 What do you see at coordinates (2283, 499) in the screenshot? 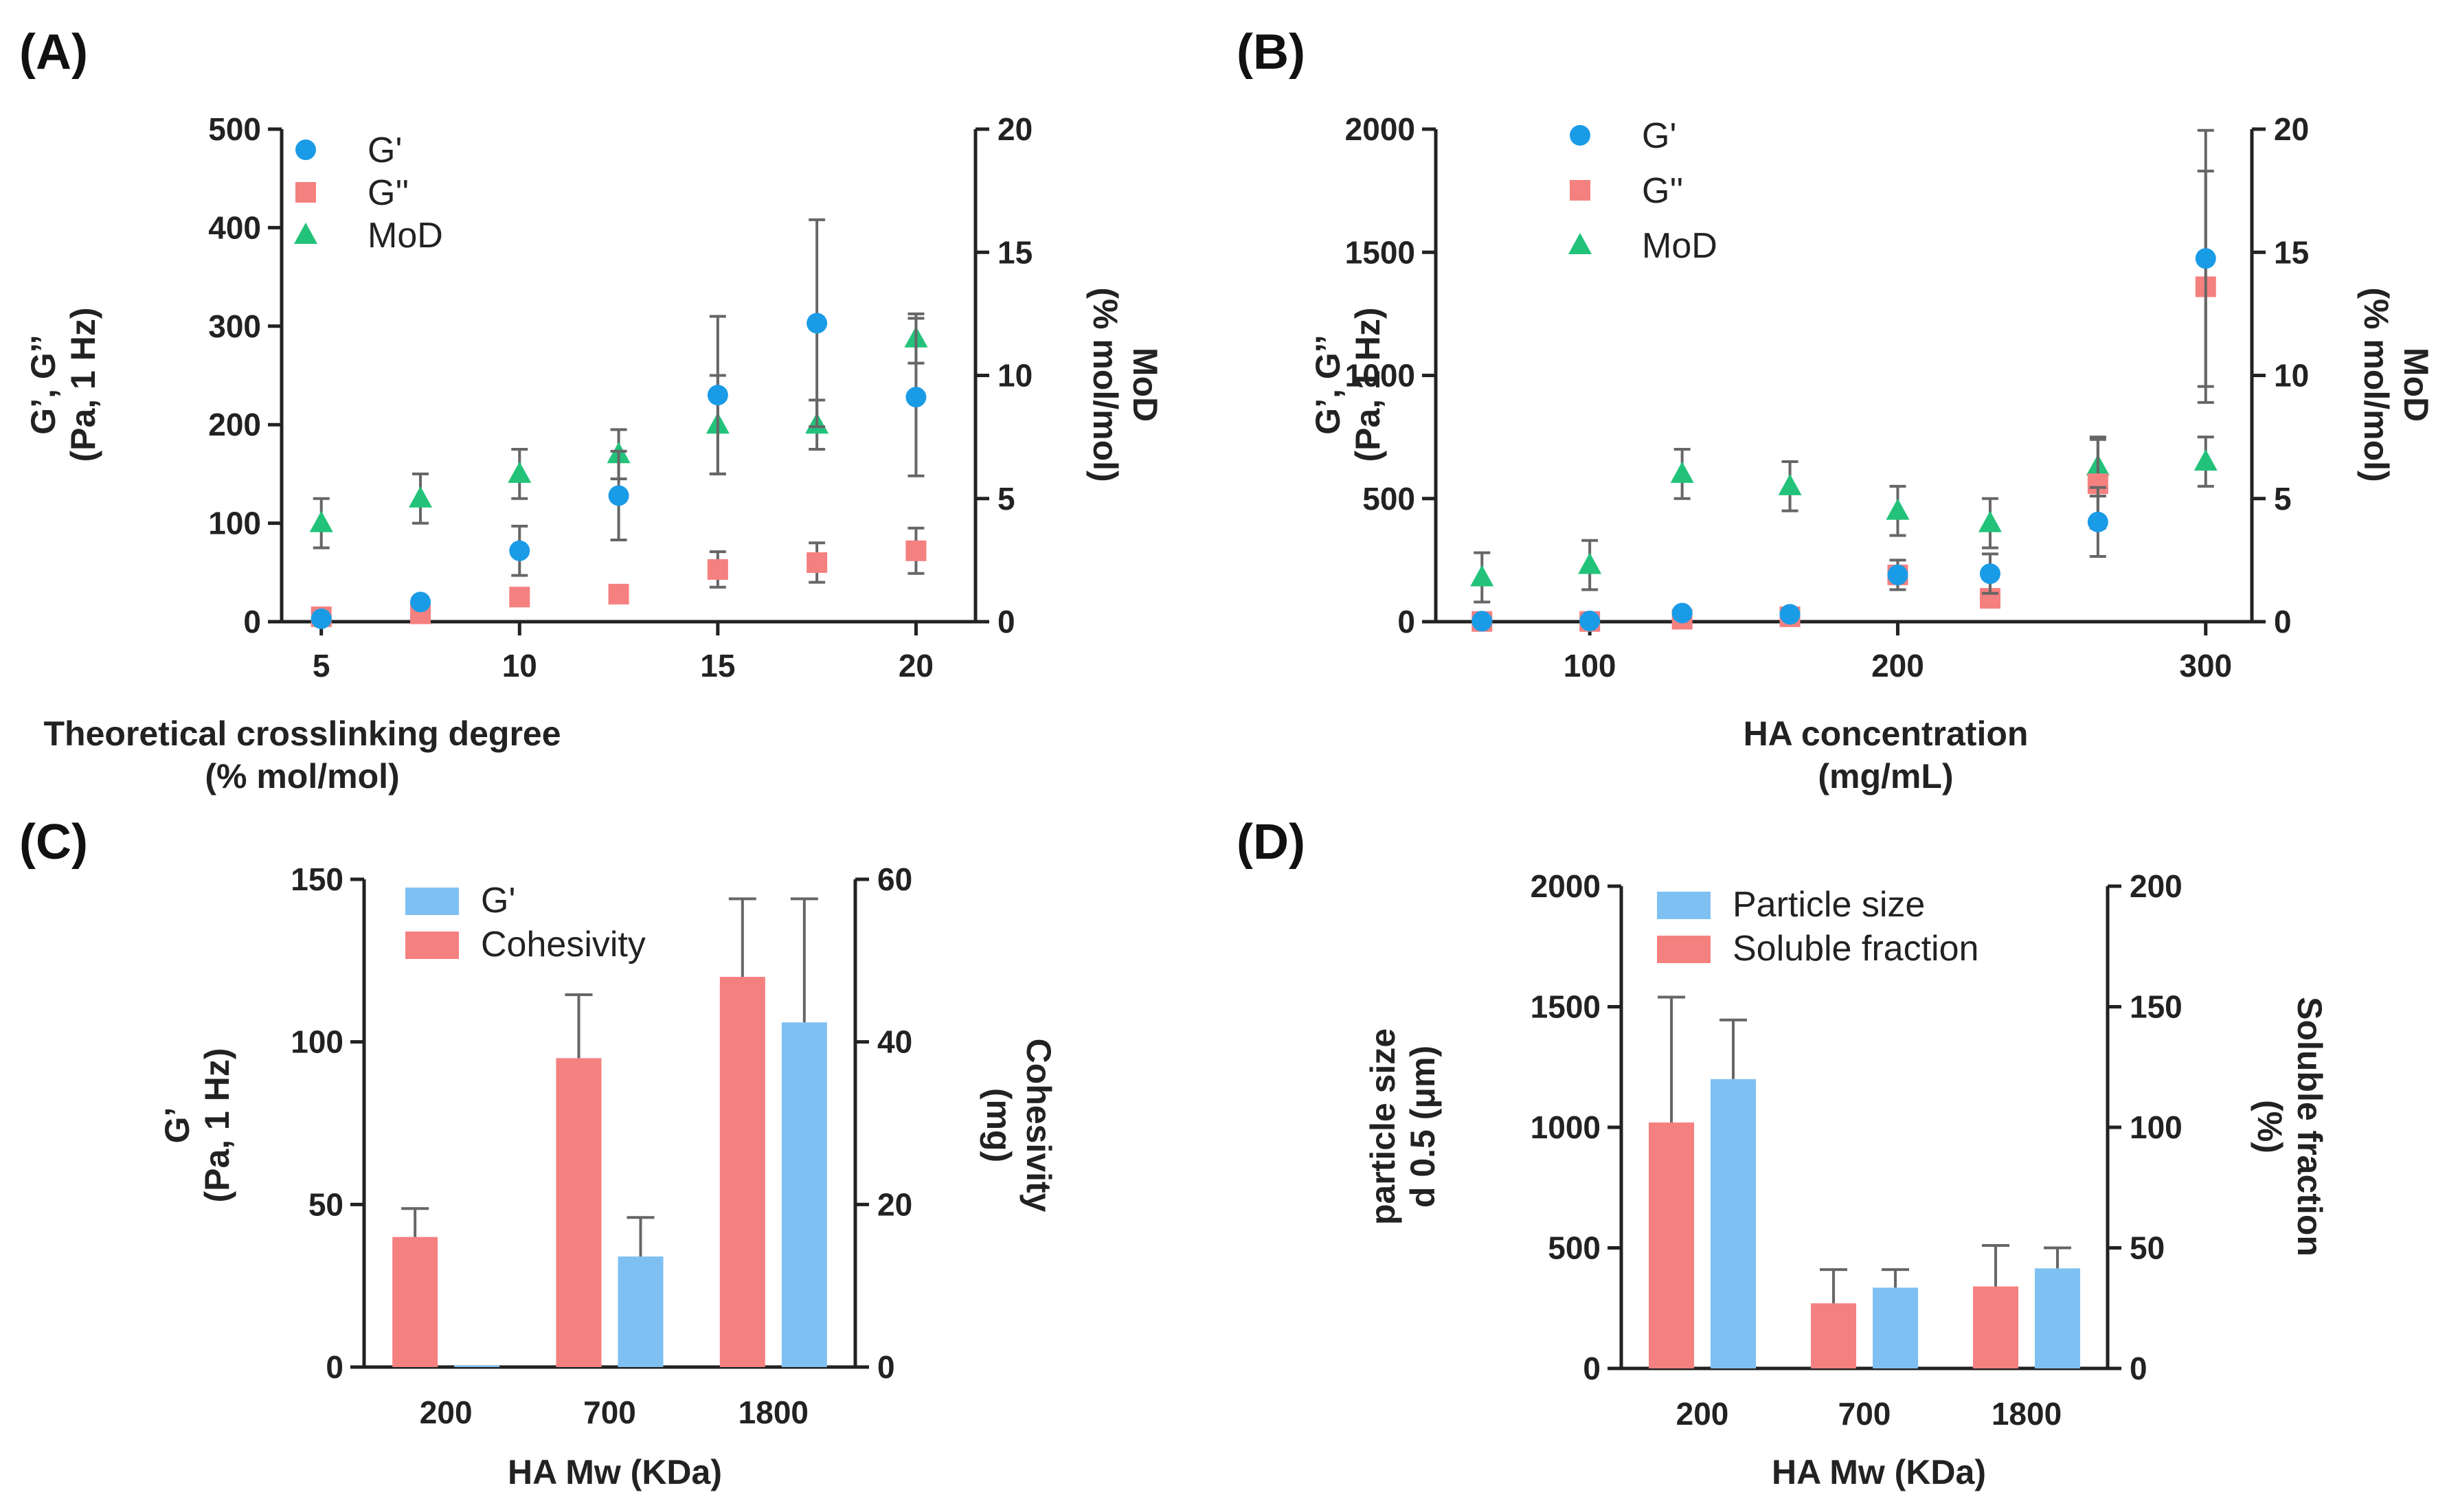
I see `right-tick-label: 5` at bounding box center [2283, 499].